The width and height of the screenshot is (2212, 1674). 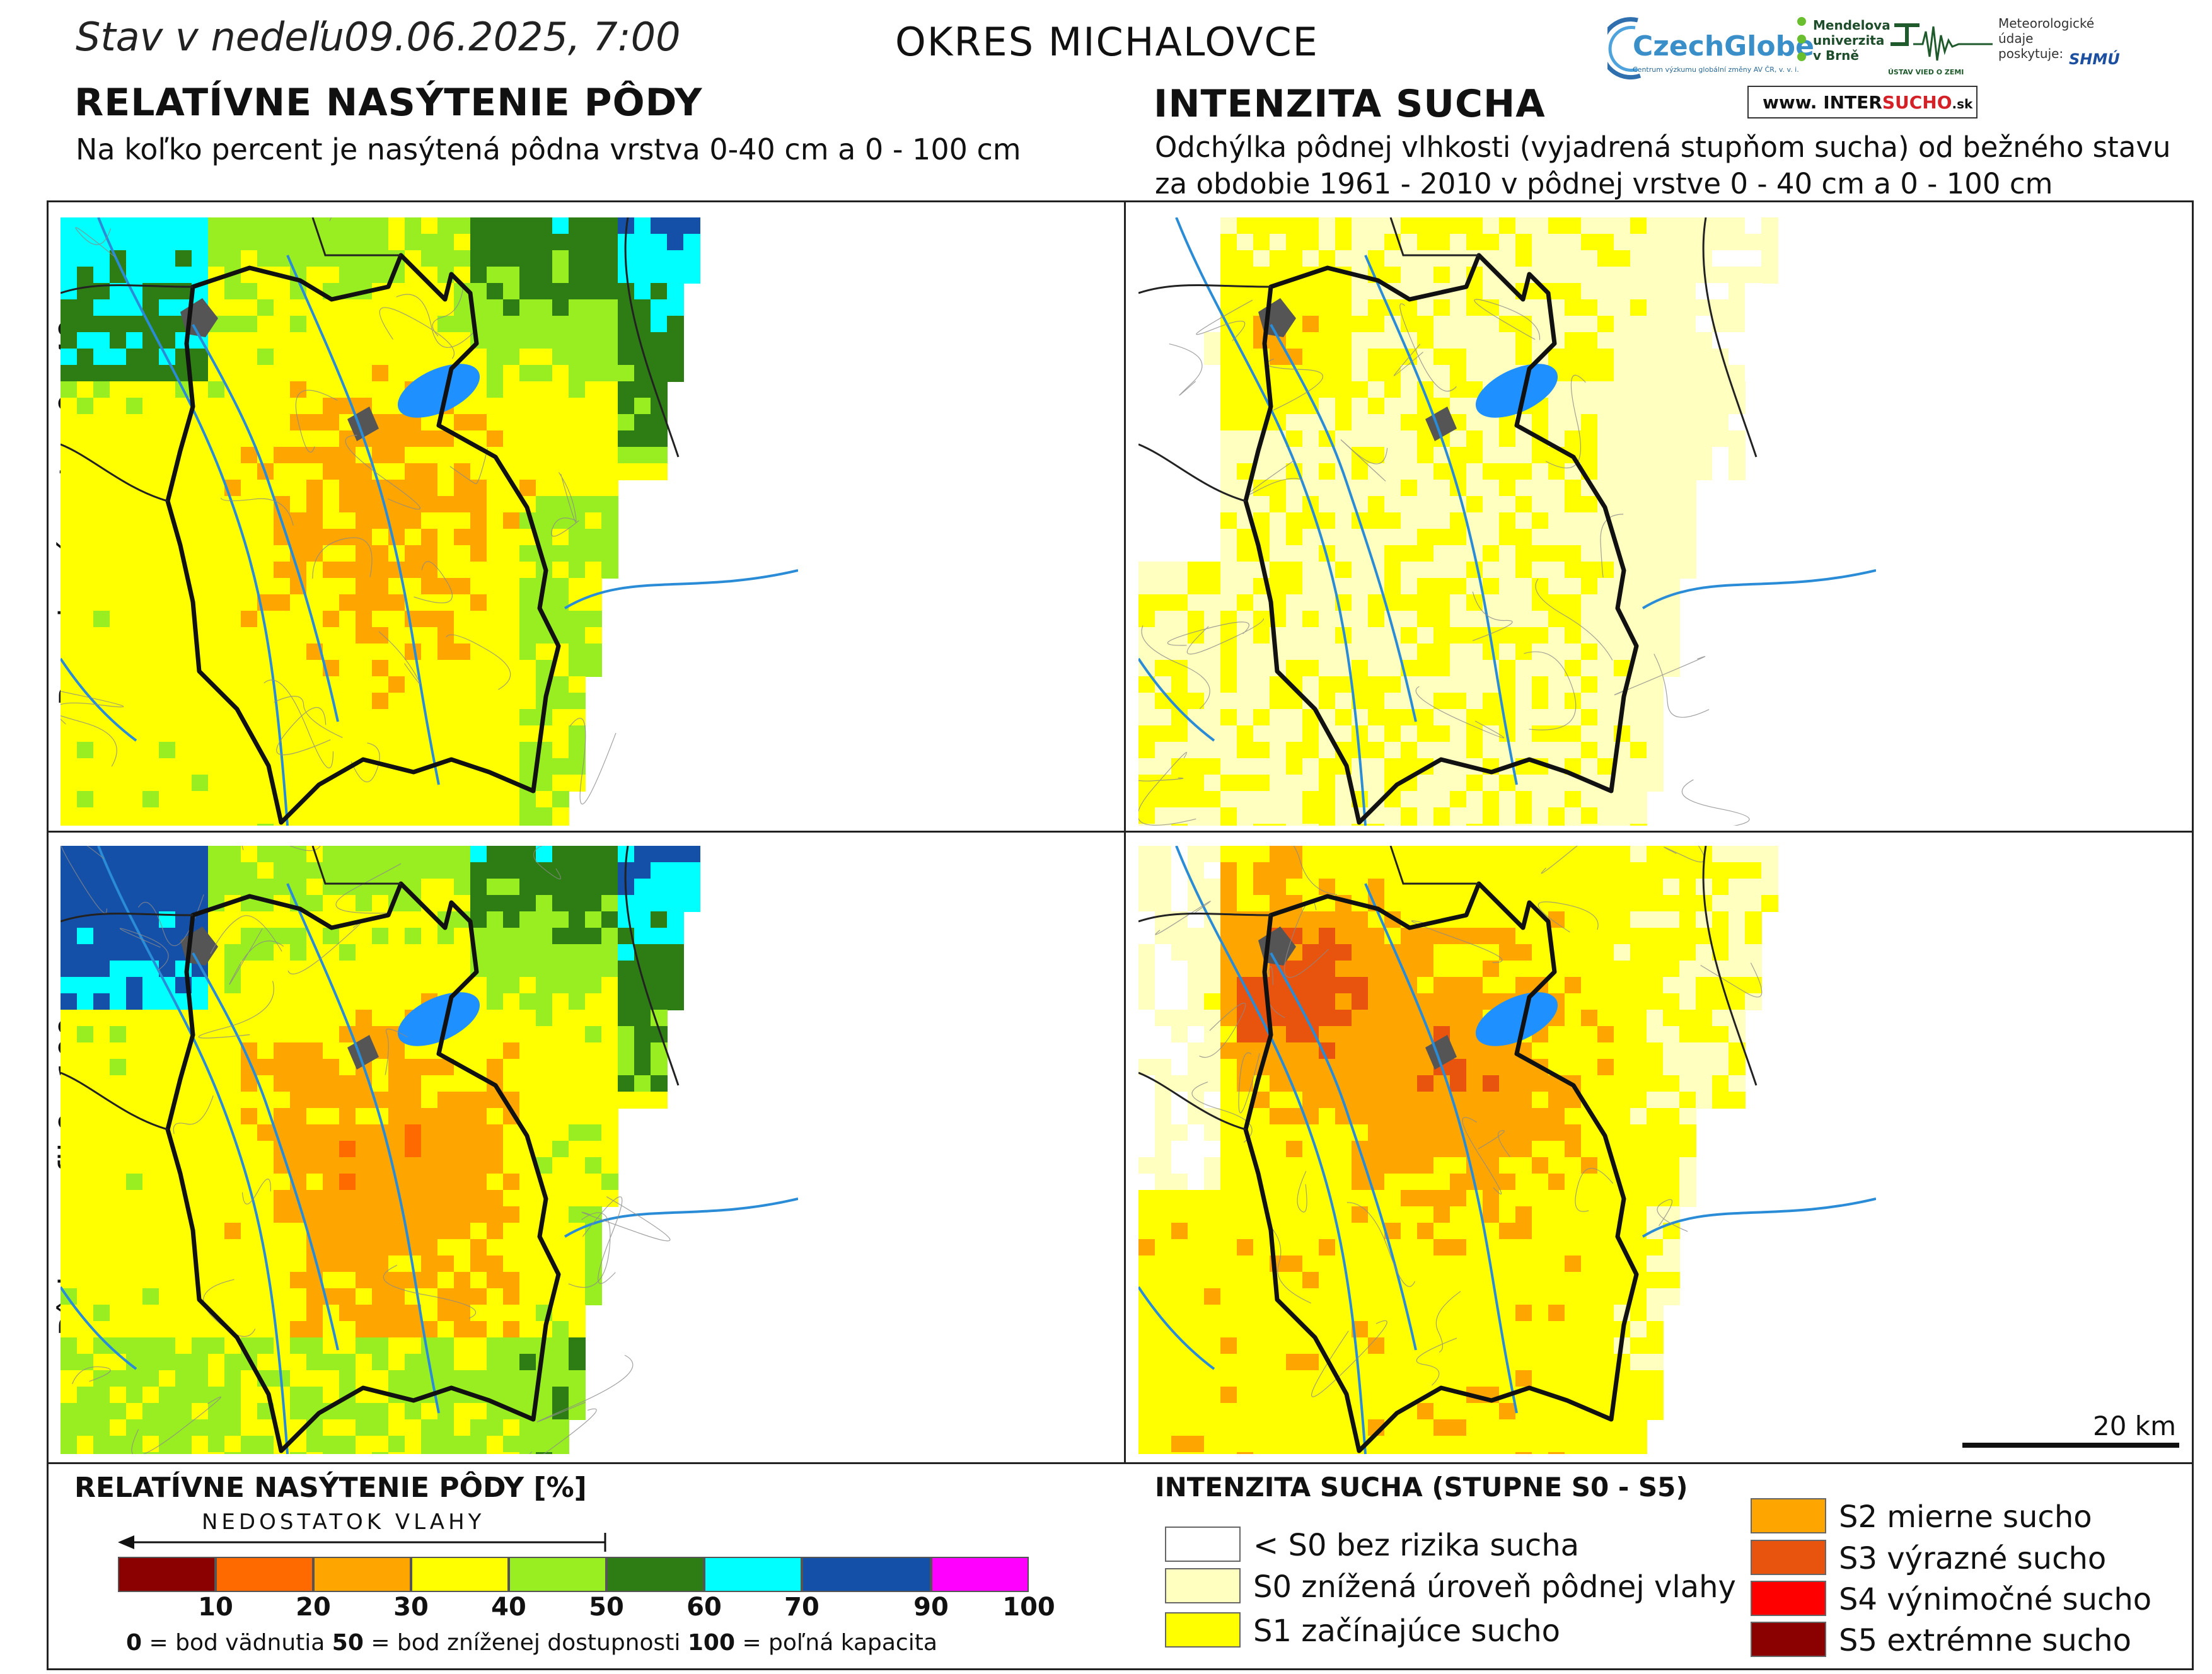 What do you see at coordinates (348, 1643) in the screenshot?
I see `foot-50: 50` at bounding box center [348, 1643].